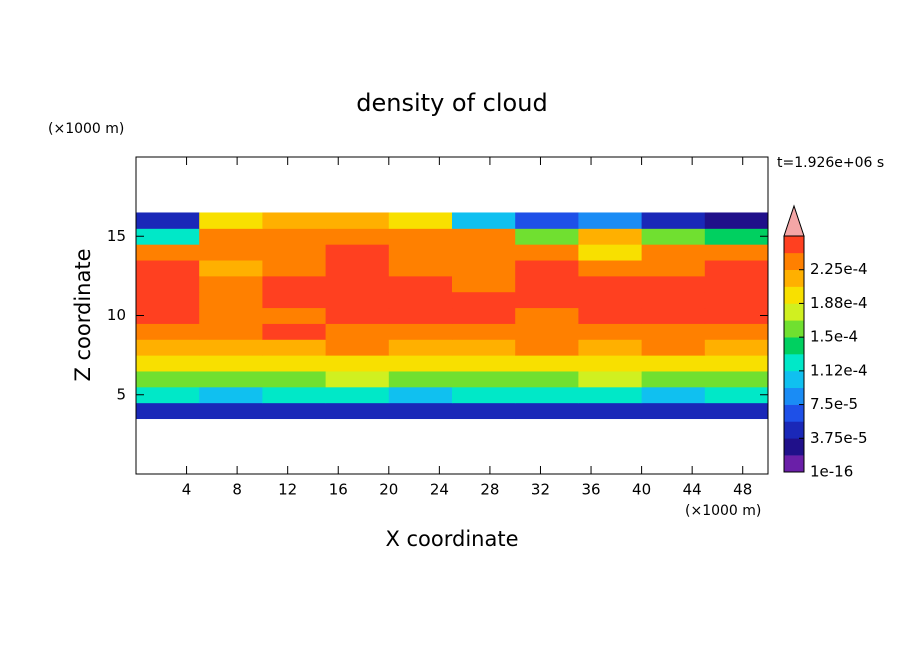 This screenshot has width=904, height=654. I want to click on y-tick-label: 5, so click(121, 394).